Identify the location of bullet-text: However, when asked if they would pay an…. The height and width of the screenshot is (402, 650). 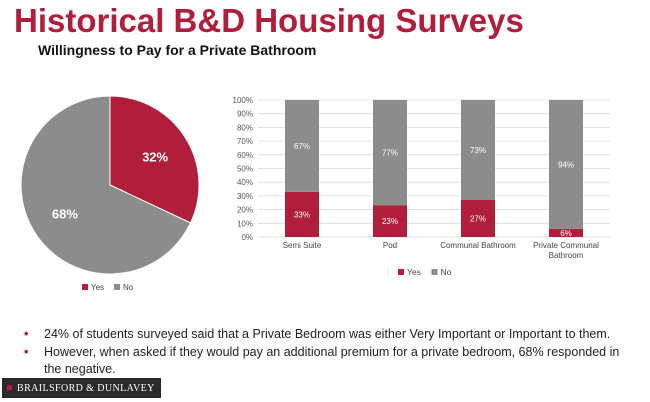
(332, 360).